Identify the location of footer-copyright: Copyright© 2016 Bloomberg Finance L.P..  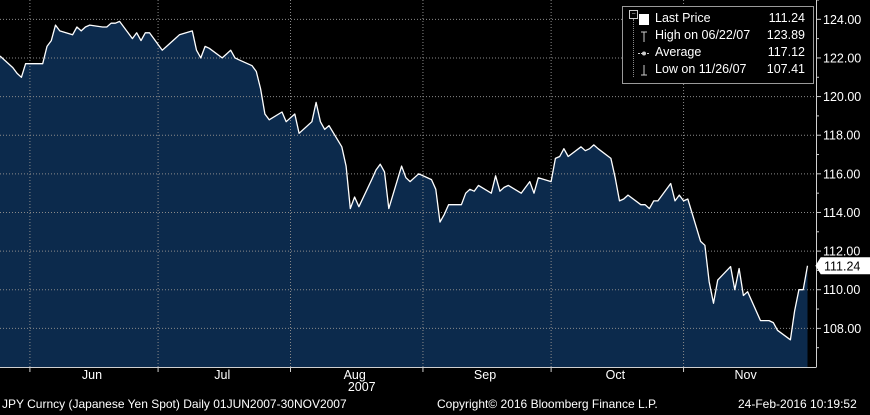
(547, 404).